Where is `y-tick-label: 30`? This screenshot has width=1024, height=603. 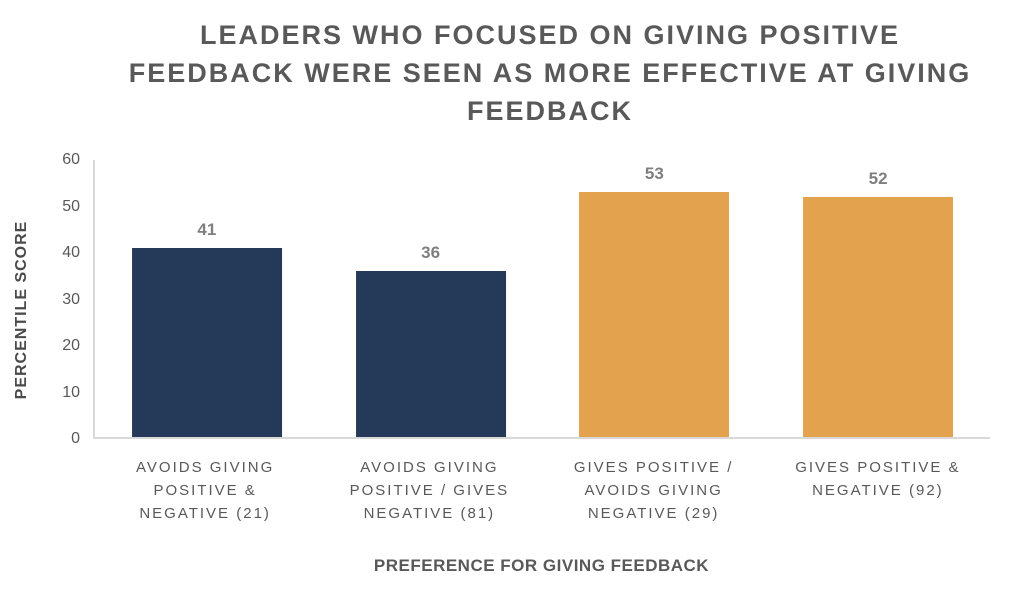
y-tick-label: 30 is located at coordinates (71, 299).